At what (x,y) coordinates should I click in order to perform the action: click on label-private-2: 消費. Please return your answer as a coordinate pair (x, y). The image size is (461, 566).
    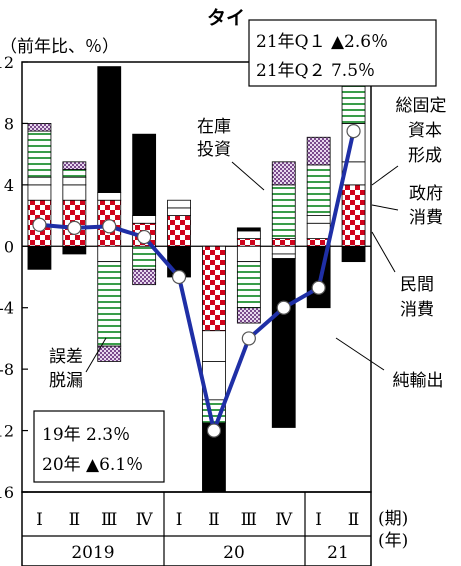
    Looking at the image, I should click on (417, 310).